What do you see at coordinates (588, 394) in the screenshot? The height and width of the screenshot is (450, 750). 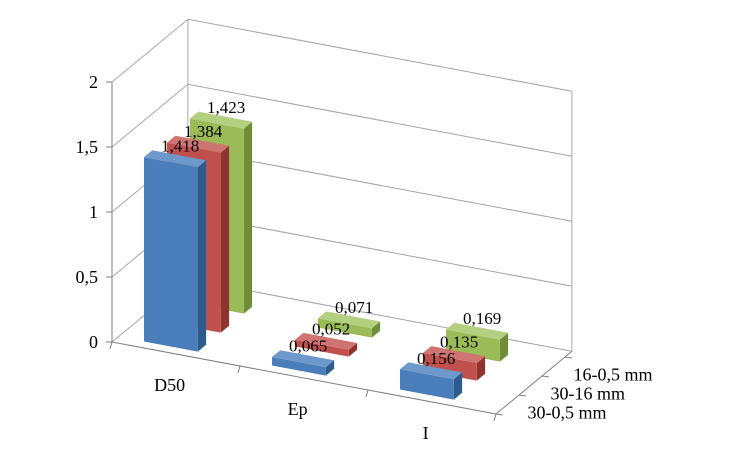 I see `series-label: 30-16 mm` at bounding box center [588, 394].